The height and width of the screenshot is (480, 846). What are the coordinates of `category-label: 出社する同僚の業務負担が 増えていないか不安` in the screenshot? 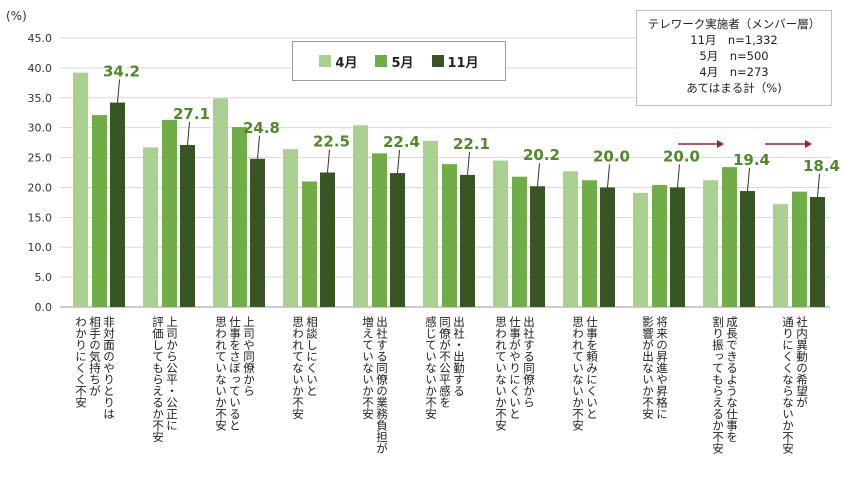 It's located at (375, 396).